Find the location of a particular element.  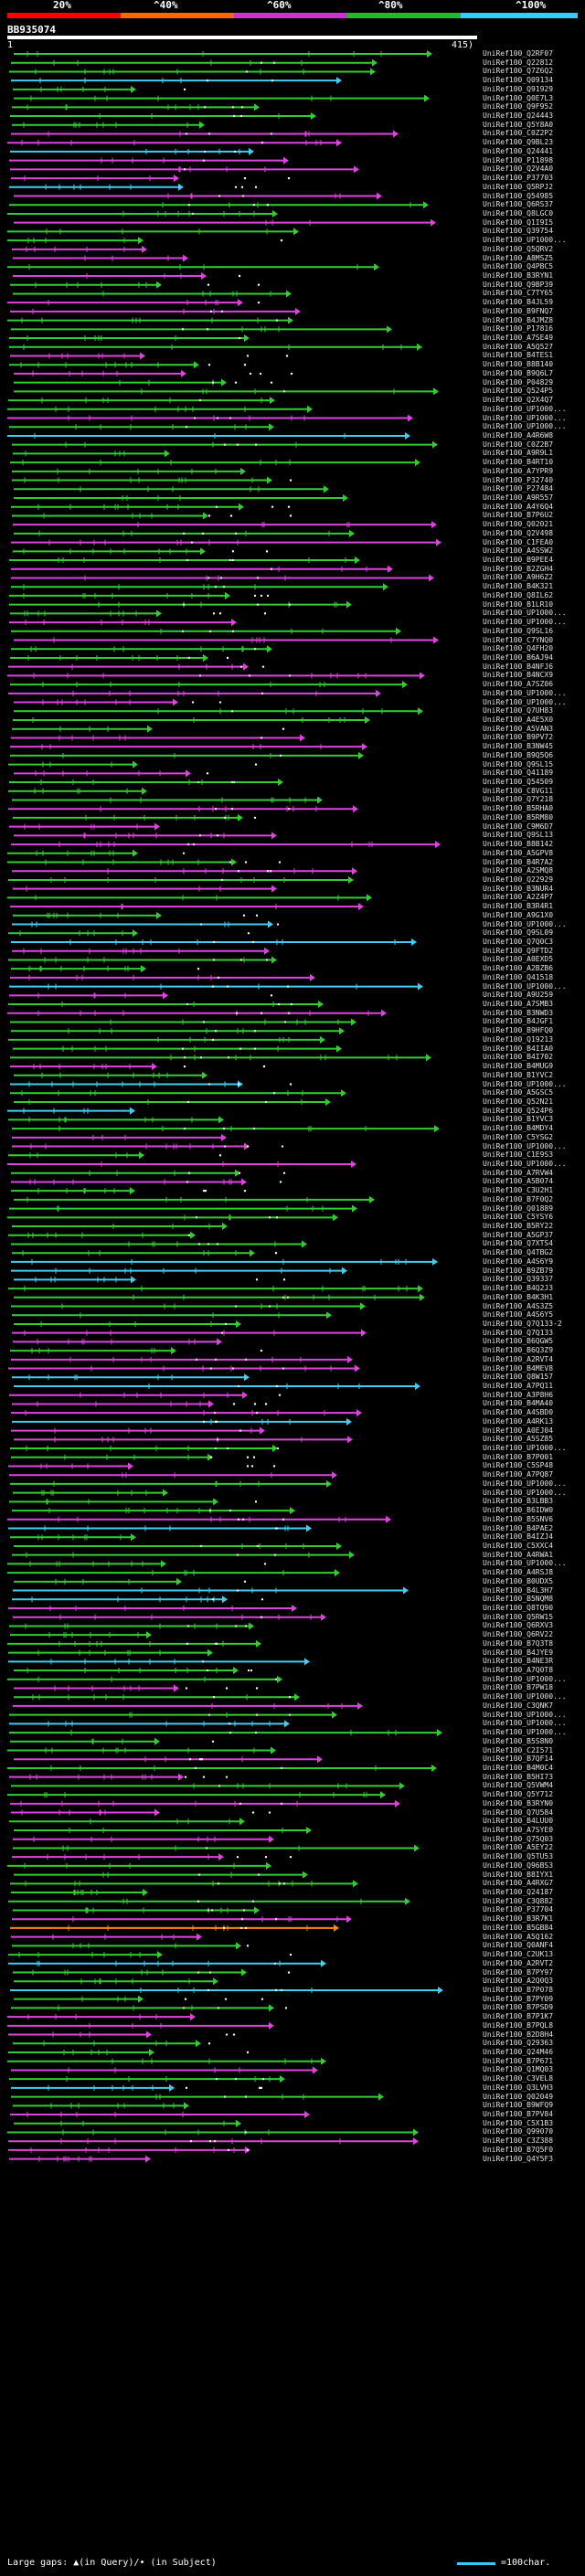

hit-label: UniRef100_B2D8H4 is located at coordinates (518, 2034).